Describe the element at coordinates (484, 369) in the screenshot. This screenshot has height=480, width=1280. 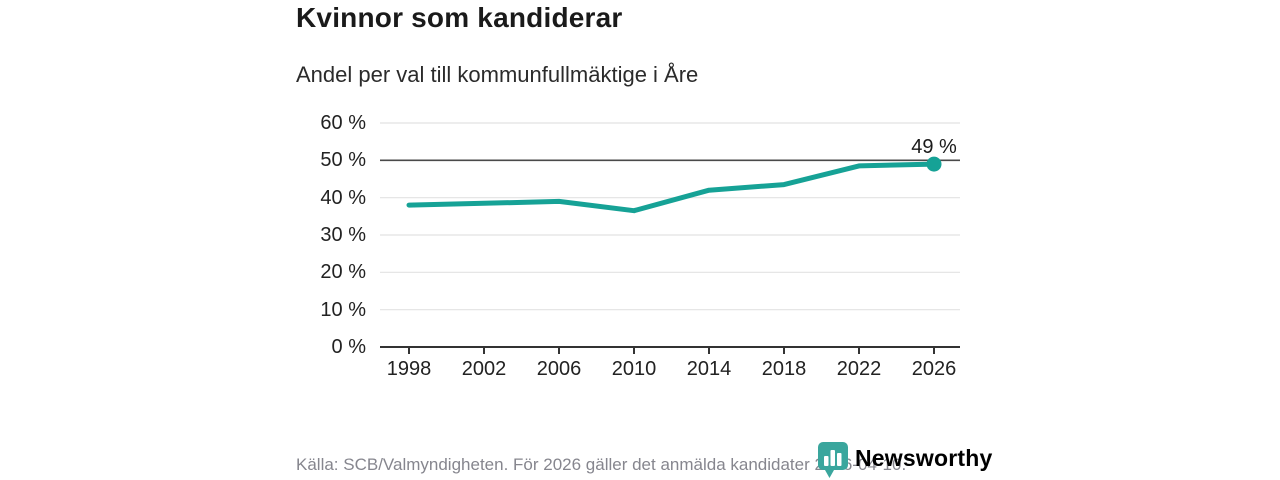
I see `x-tick-label: 2002` at that location.